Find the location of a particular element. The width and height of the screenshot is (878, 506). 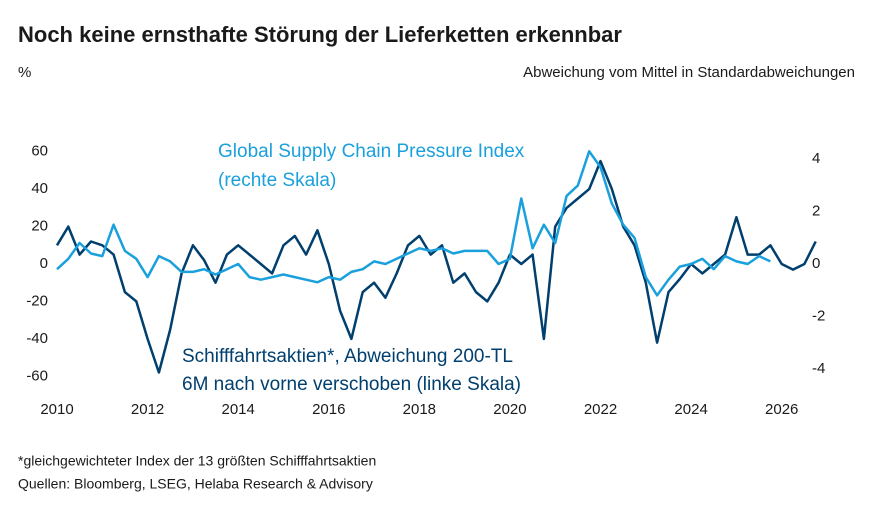

x-tick-label: 2020 is located at coordinates (509, 409).